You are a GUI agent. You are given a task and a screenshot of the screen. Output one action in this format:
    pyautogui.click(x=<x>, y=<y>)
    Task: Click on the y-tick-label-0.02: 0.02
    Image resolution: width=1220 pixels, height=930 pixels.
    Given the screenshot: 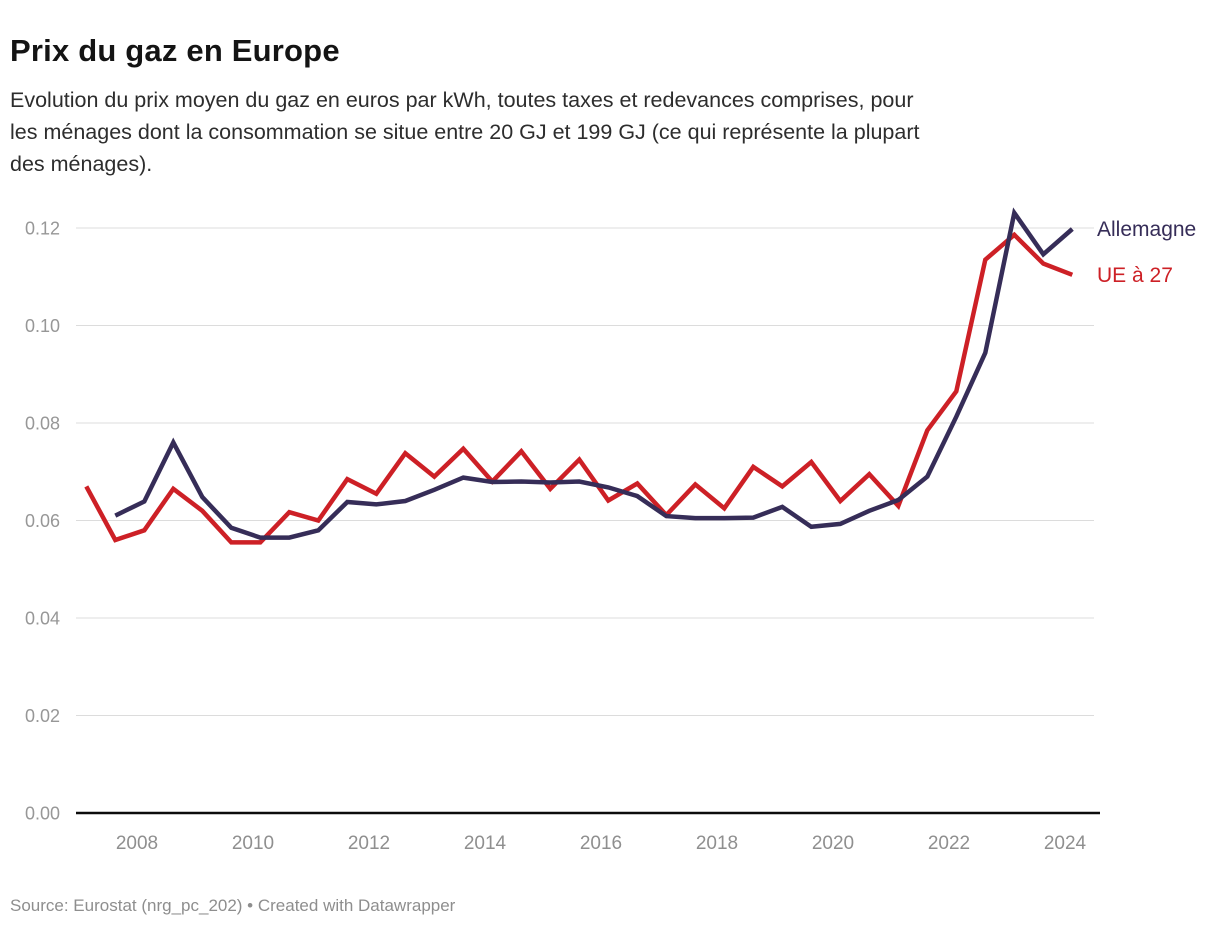 What is the action you would take?
    pyautogui.click(x=42, y=716)
    